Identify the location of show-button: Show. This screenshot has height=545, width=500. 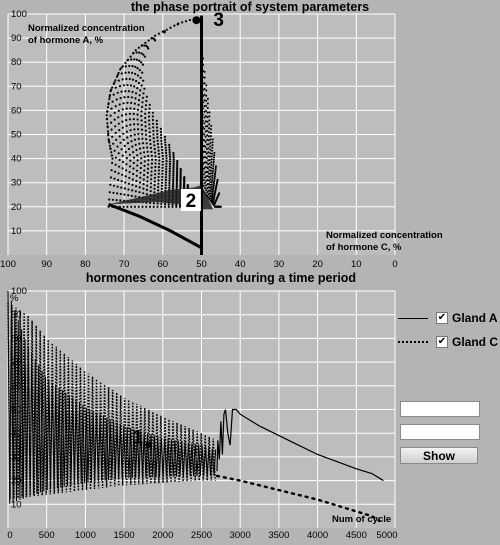
(439, 455).